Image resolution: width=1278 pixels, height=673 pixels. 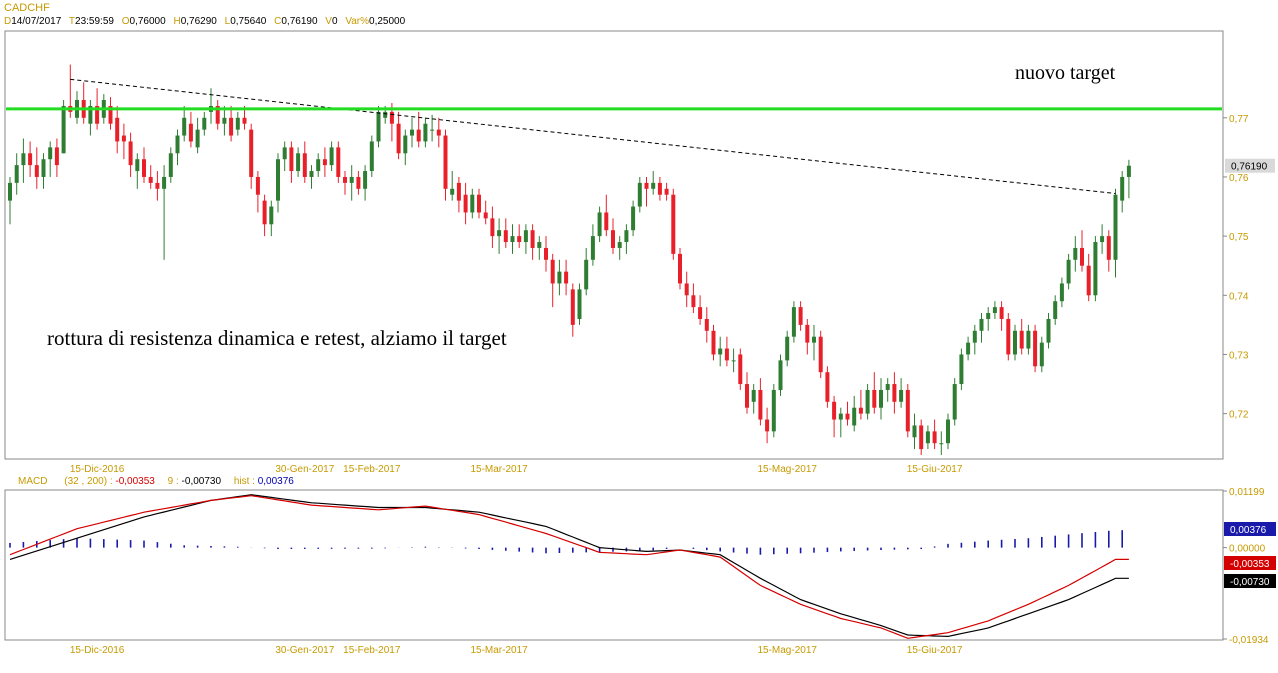 I want to click on macd-label: MACD, so click(x=33, y=481).